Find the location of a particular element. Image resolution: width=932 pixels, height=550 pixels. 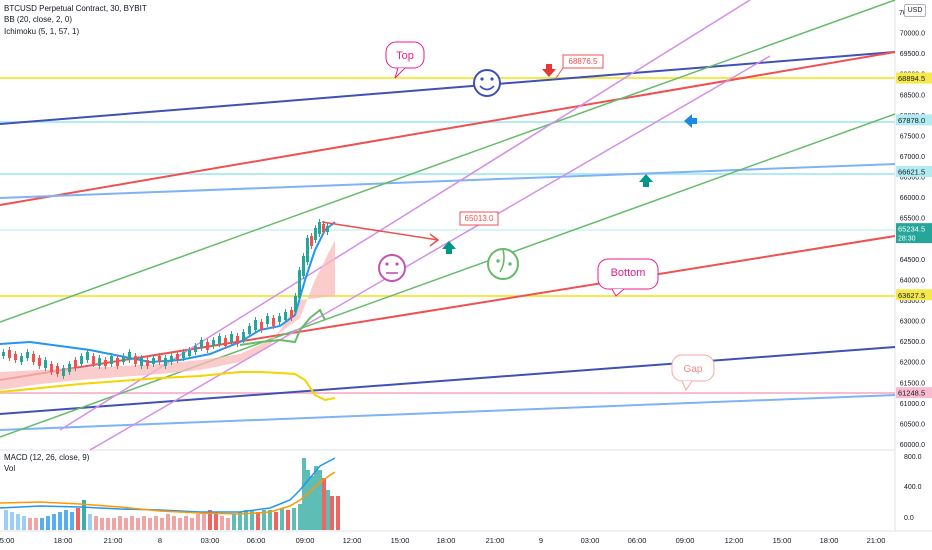

top-callout: Top is located at coordinates (405, 60).